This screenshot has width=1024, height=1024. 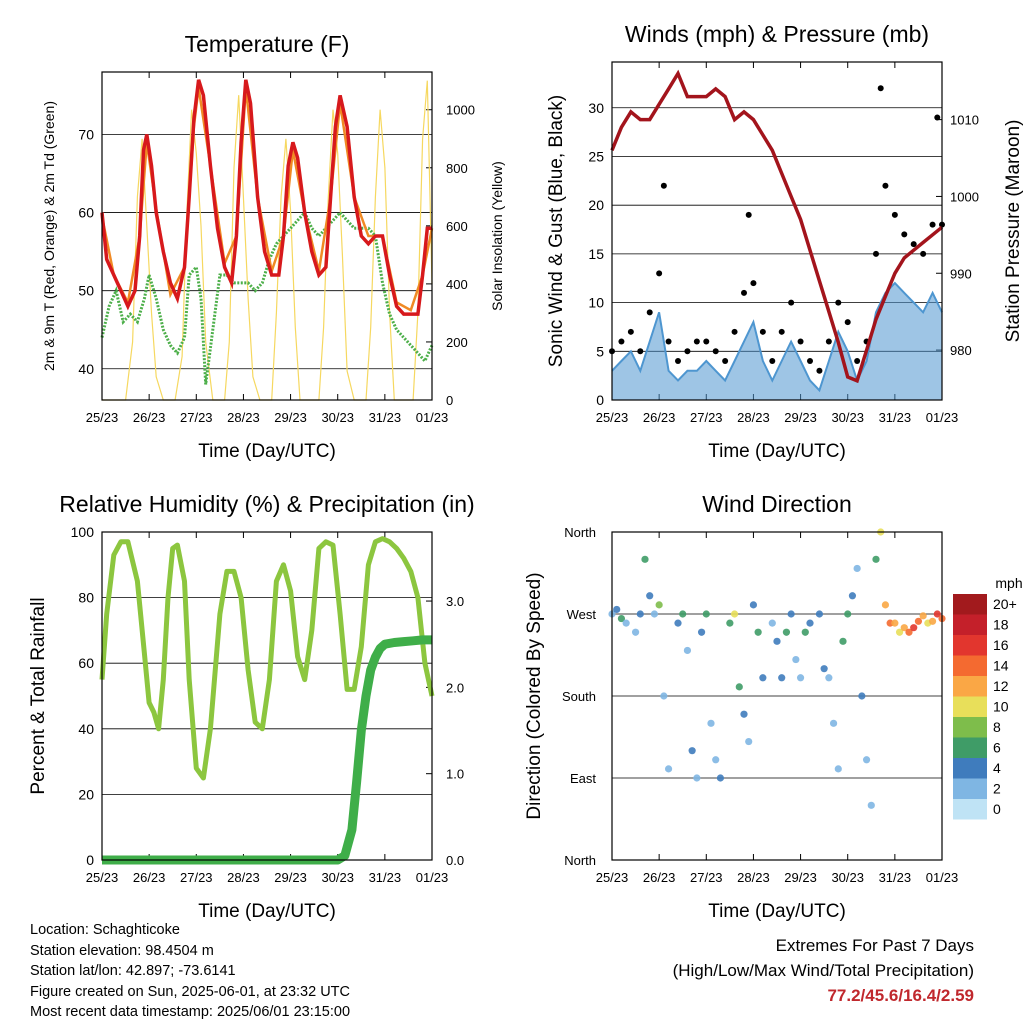 I want to click on legend-label: 10, so click(x=1001, y=707).